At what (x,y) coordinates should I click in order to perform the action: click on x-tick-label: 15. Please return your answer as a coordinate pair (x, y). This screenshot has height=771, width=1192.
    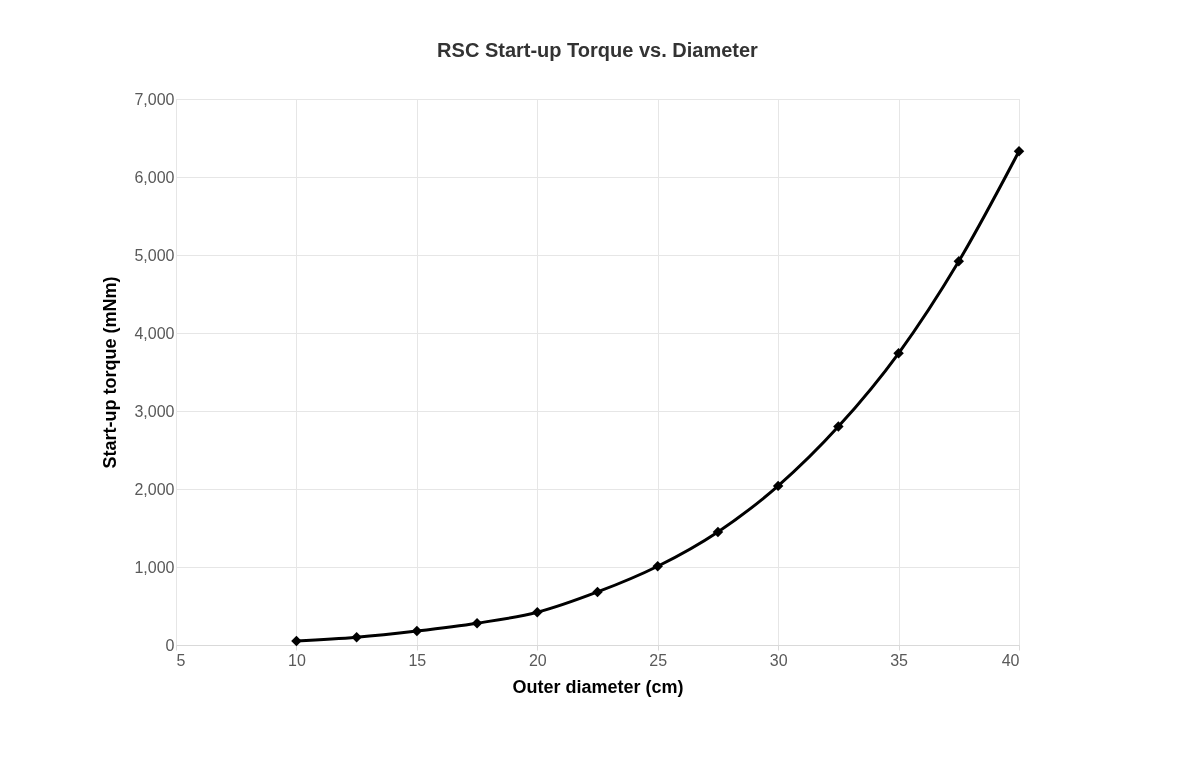
    Looking at the image, I should click on (417, 660).